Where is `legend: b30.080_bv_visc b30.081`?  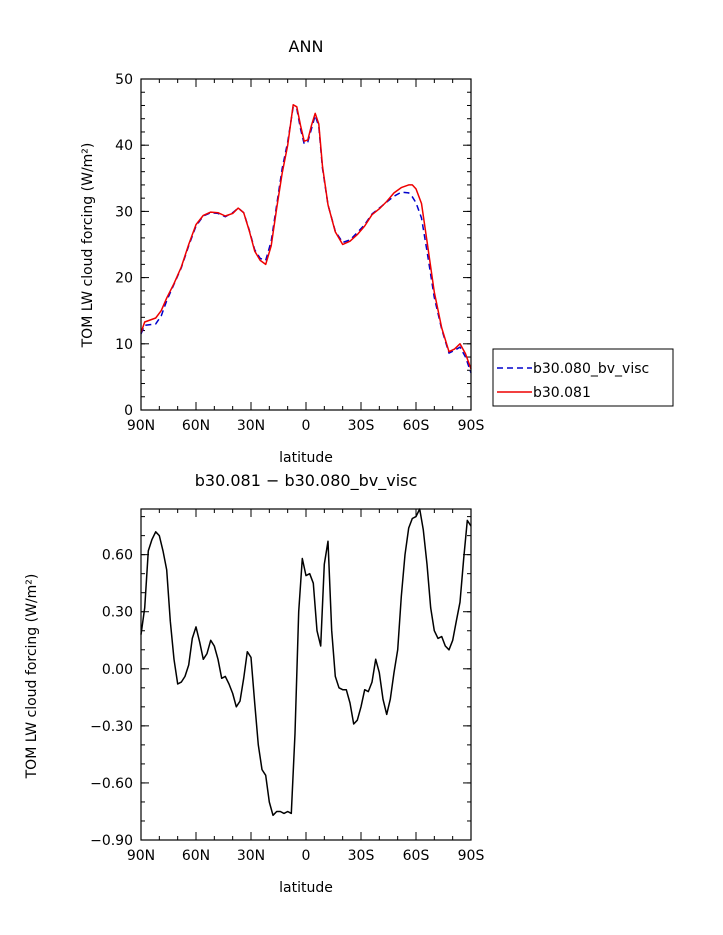 legend: b30.080_bv_visc b30.081 is located at coordinates (583, 377).